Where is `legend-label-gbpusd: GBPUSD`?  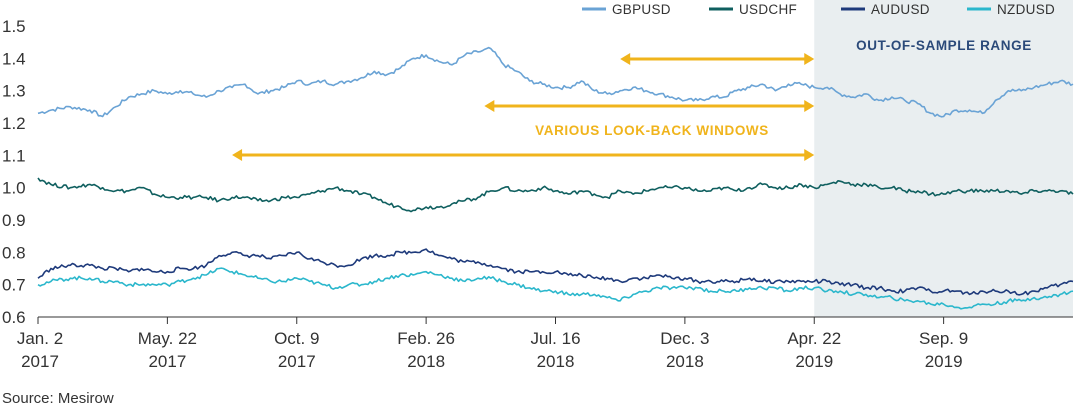
legend-label-gbpusd: GBPUSD is located at coordinates (641, 9).